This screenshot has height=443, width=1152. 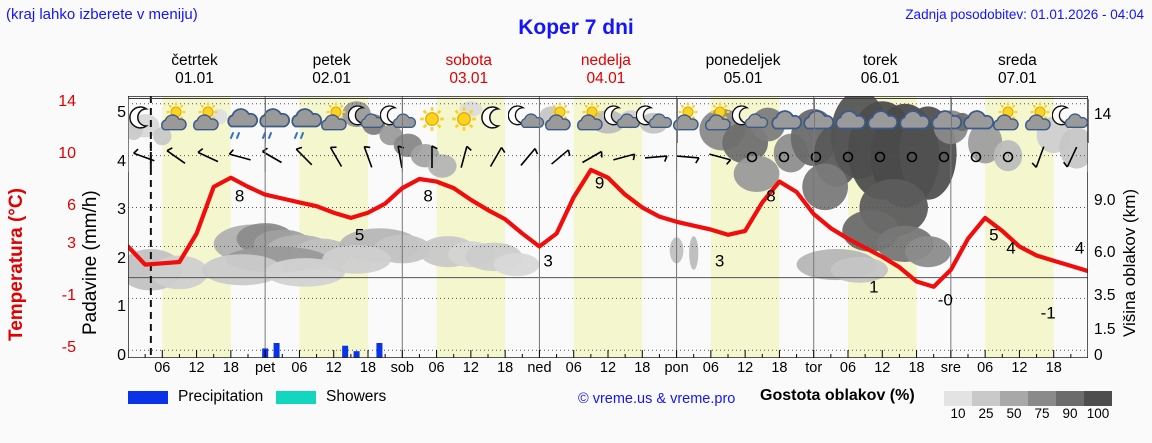 What do you see at coordinates (194, 60) in the screenshot?
I see `day-name: četrtek` at bounding box center [194, 60].